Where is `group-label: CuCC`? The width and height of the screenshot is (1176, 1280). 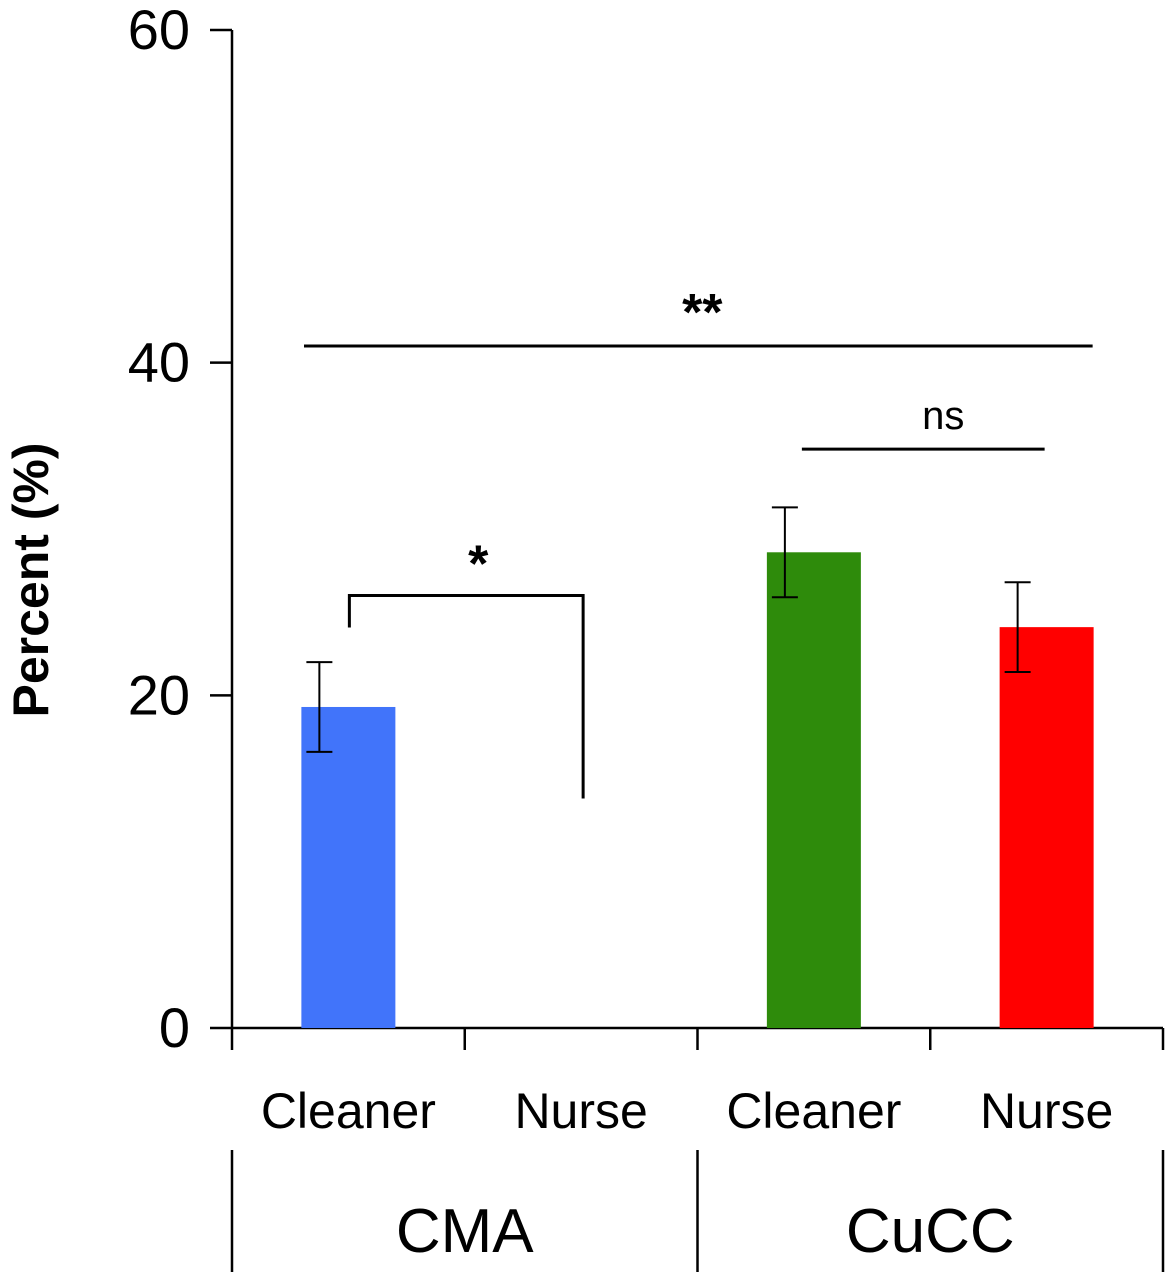
group-label: CuCC is located at coordinates (930, 1231).